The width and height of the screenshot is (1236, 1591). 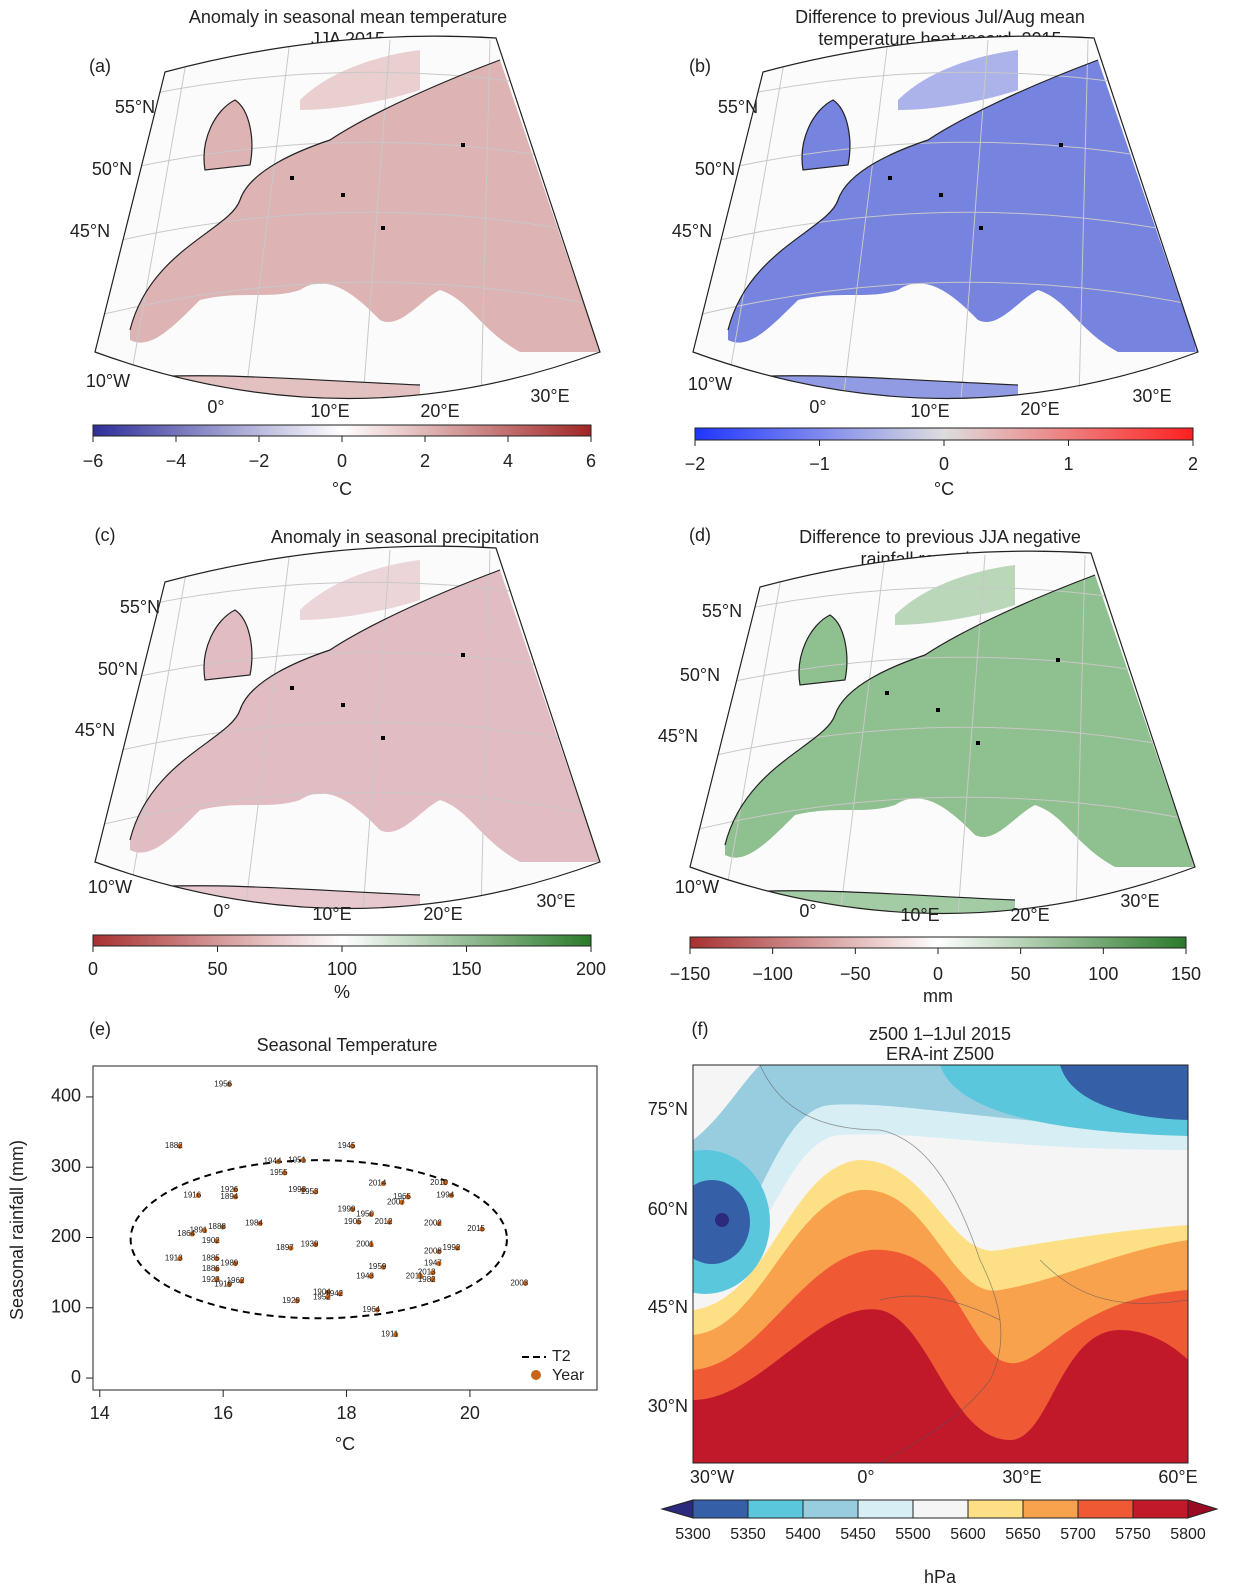 What do you see at coordinates (1078, 1534) in the screenshot?
I see `colorbar-tick-label: 5700` at bounding box center [1078, 1534].